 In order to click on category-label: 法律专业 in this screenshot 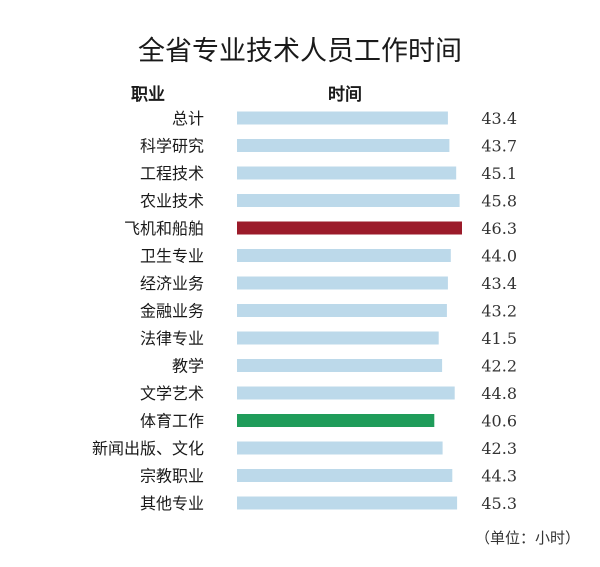, I will do `click(172, 338)`.